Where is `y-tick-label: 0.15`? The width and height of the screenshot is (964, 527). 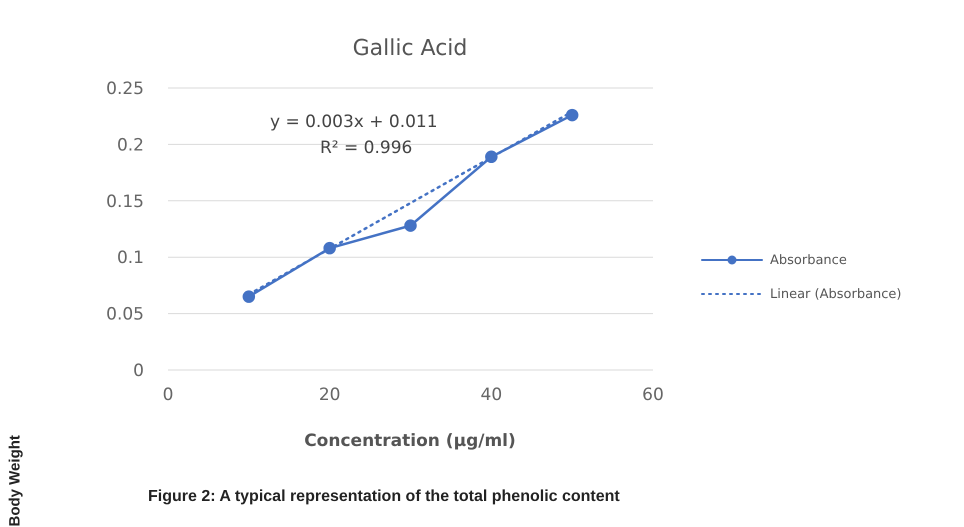 y-tick-label: 0.15 is located at coordinates (125, 202).